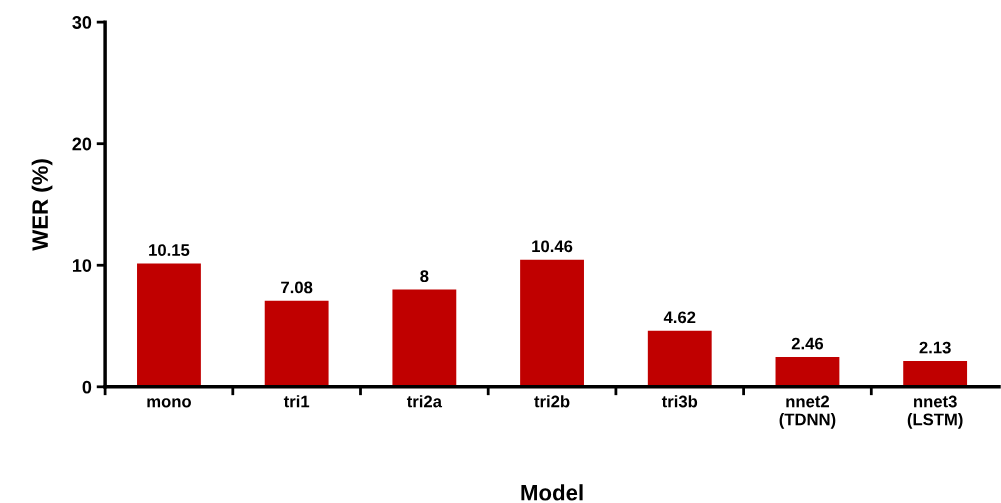 This screenshot has width=1001, height=503. Describe the element at coordinates (807, 343) in the screenshot. I see `data-label: 2.46` at that location.